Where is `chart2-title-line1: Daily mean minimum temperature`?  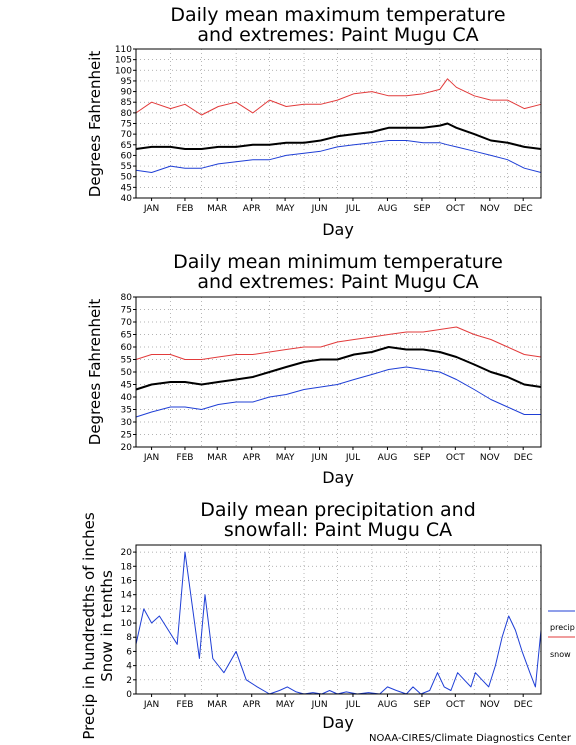 chart2-title-line1: Daily mean minimum temperature is located at coordinates (338, 262).